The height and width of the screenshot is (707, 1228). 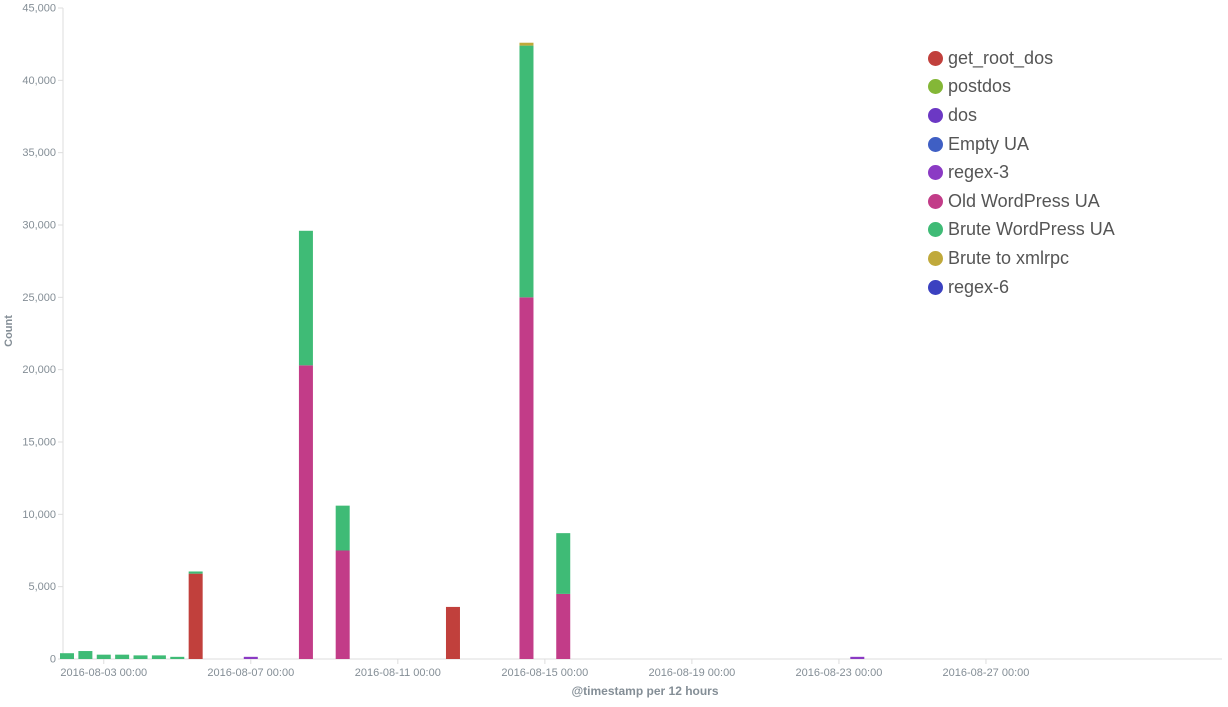 What do you see at coordinates (979, 172) in the screenshot?
I see `legend-label: regex-3` at bounding box center [979, 172].